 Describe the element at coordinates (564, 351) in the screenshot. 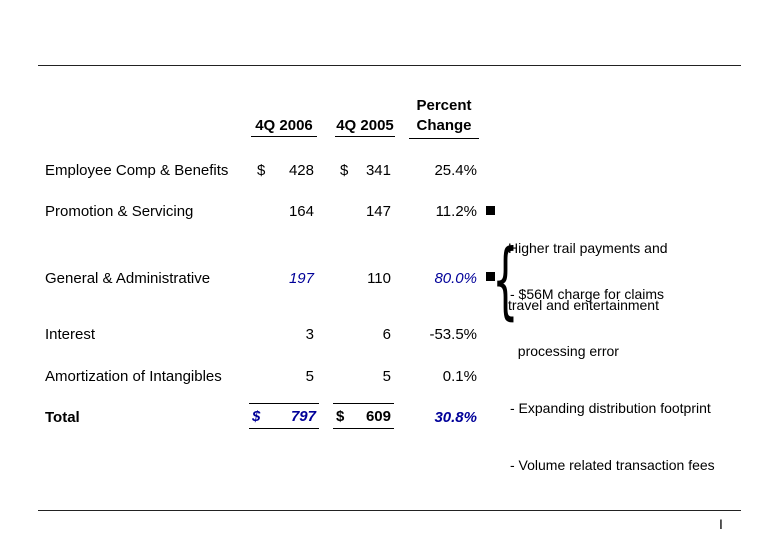

I see `annotation-line: processing error` at that location.